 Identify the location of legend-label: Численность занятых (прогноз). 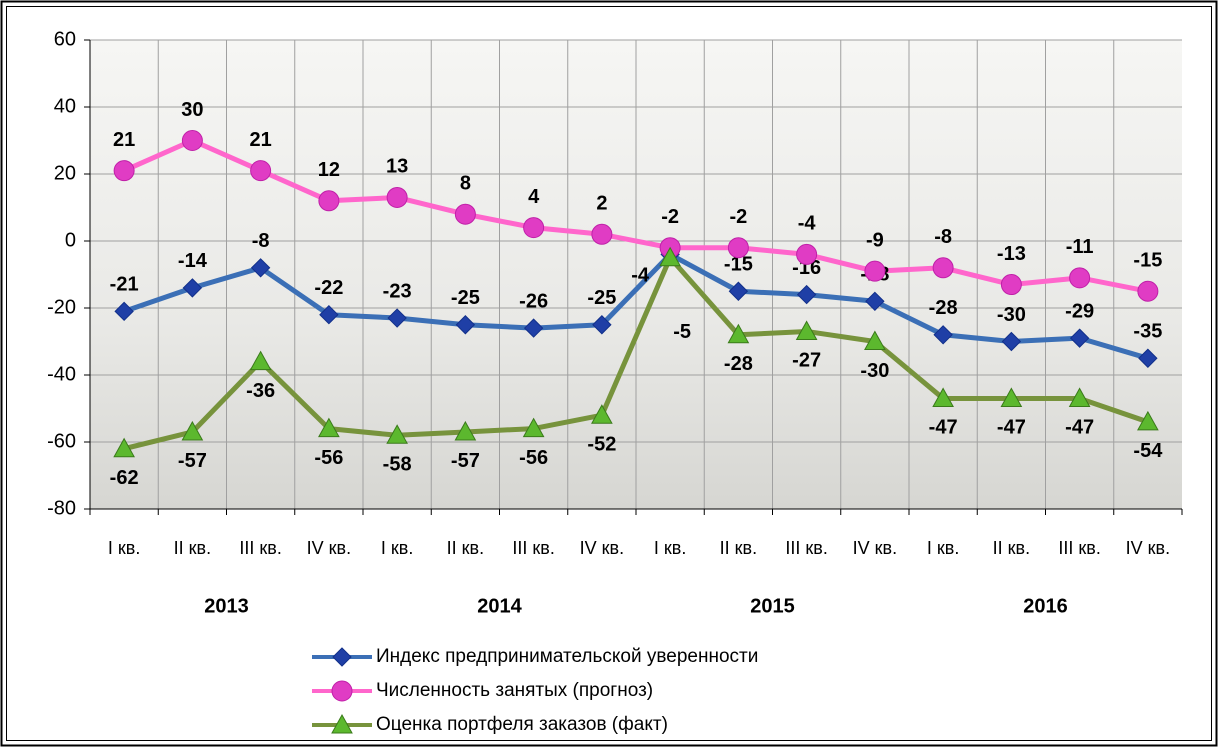
(514, 690).